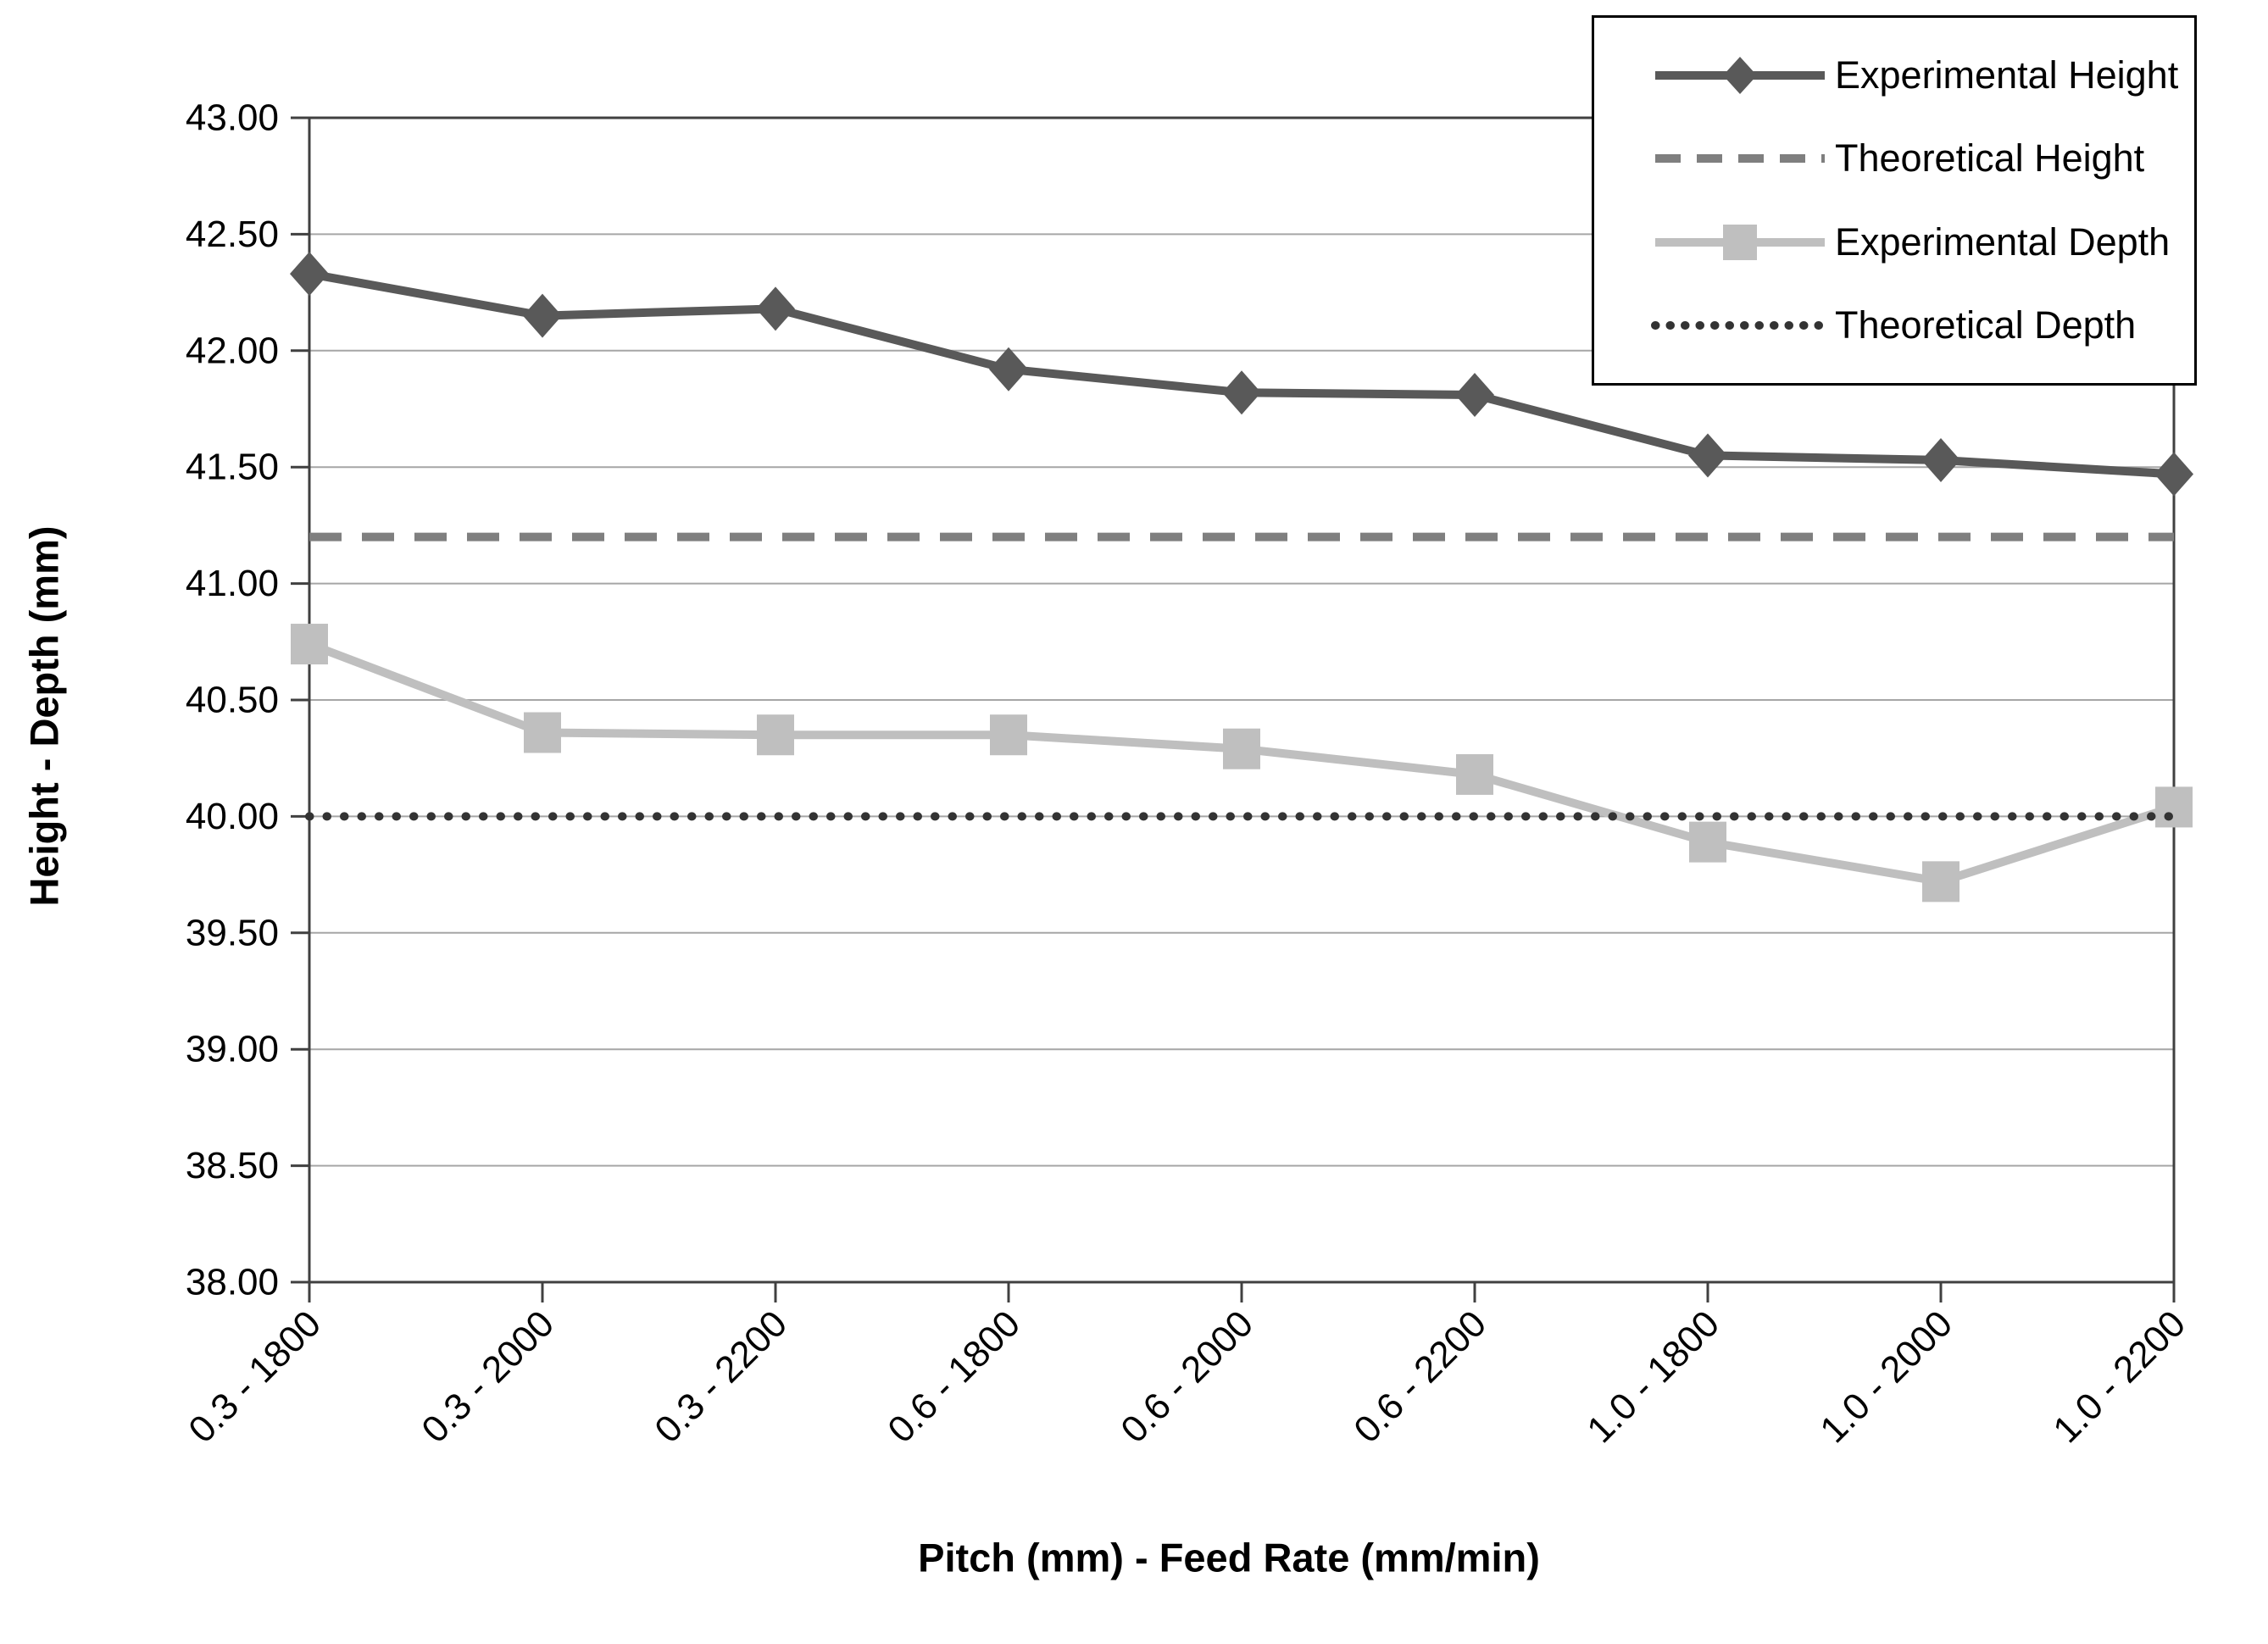 This screenshot has width=2268, height=1644. I want to click on x-axis-title: Pitch (mm) - Feed Rate (mm/min), so click(1229, 1557).